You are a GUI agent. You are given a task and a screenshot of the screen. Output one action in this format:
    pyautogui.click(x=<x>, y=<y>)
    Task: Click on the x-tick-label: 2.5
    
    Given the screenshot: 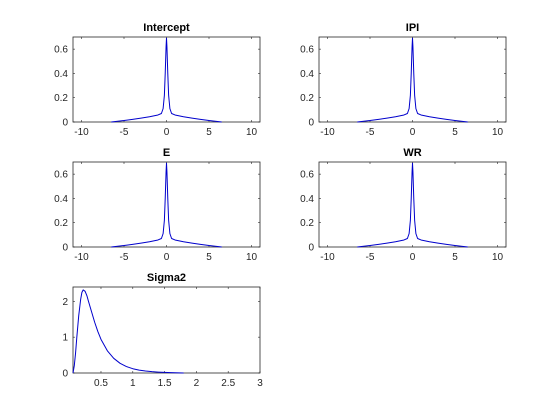 What is the action you would take?
    pyautogui.click(x=228, y=383)
    